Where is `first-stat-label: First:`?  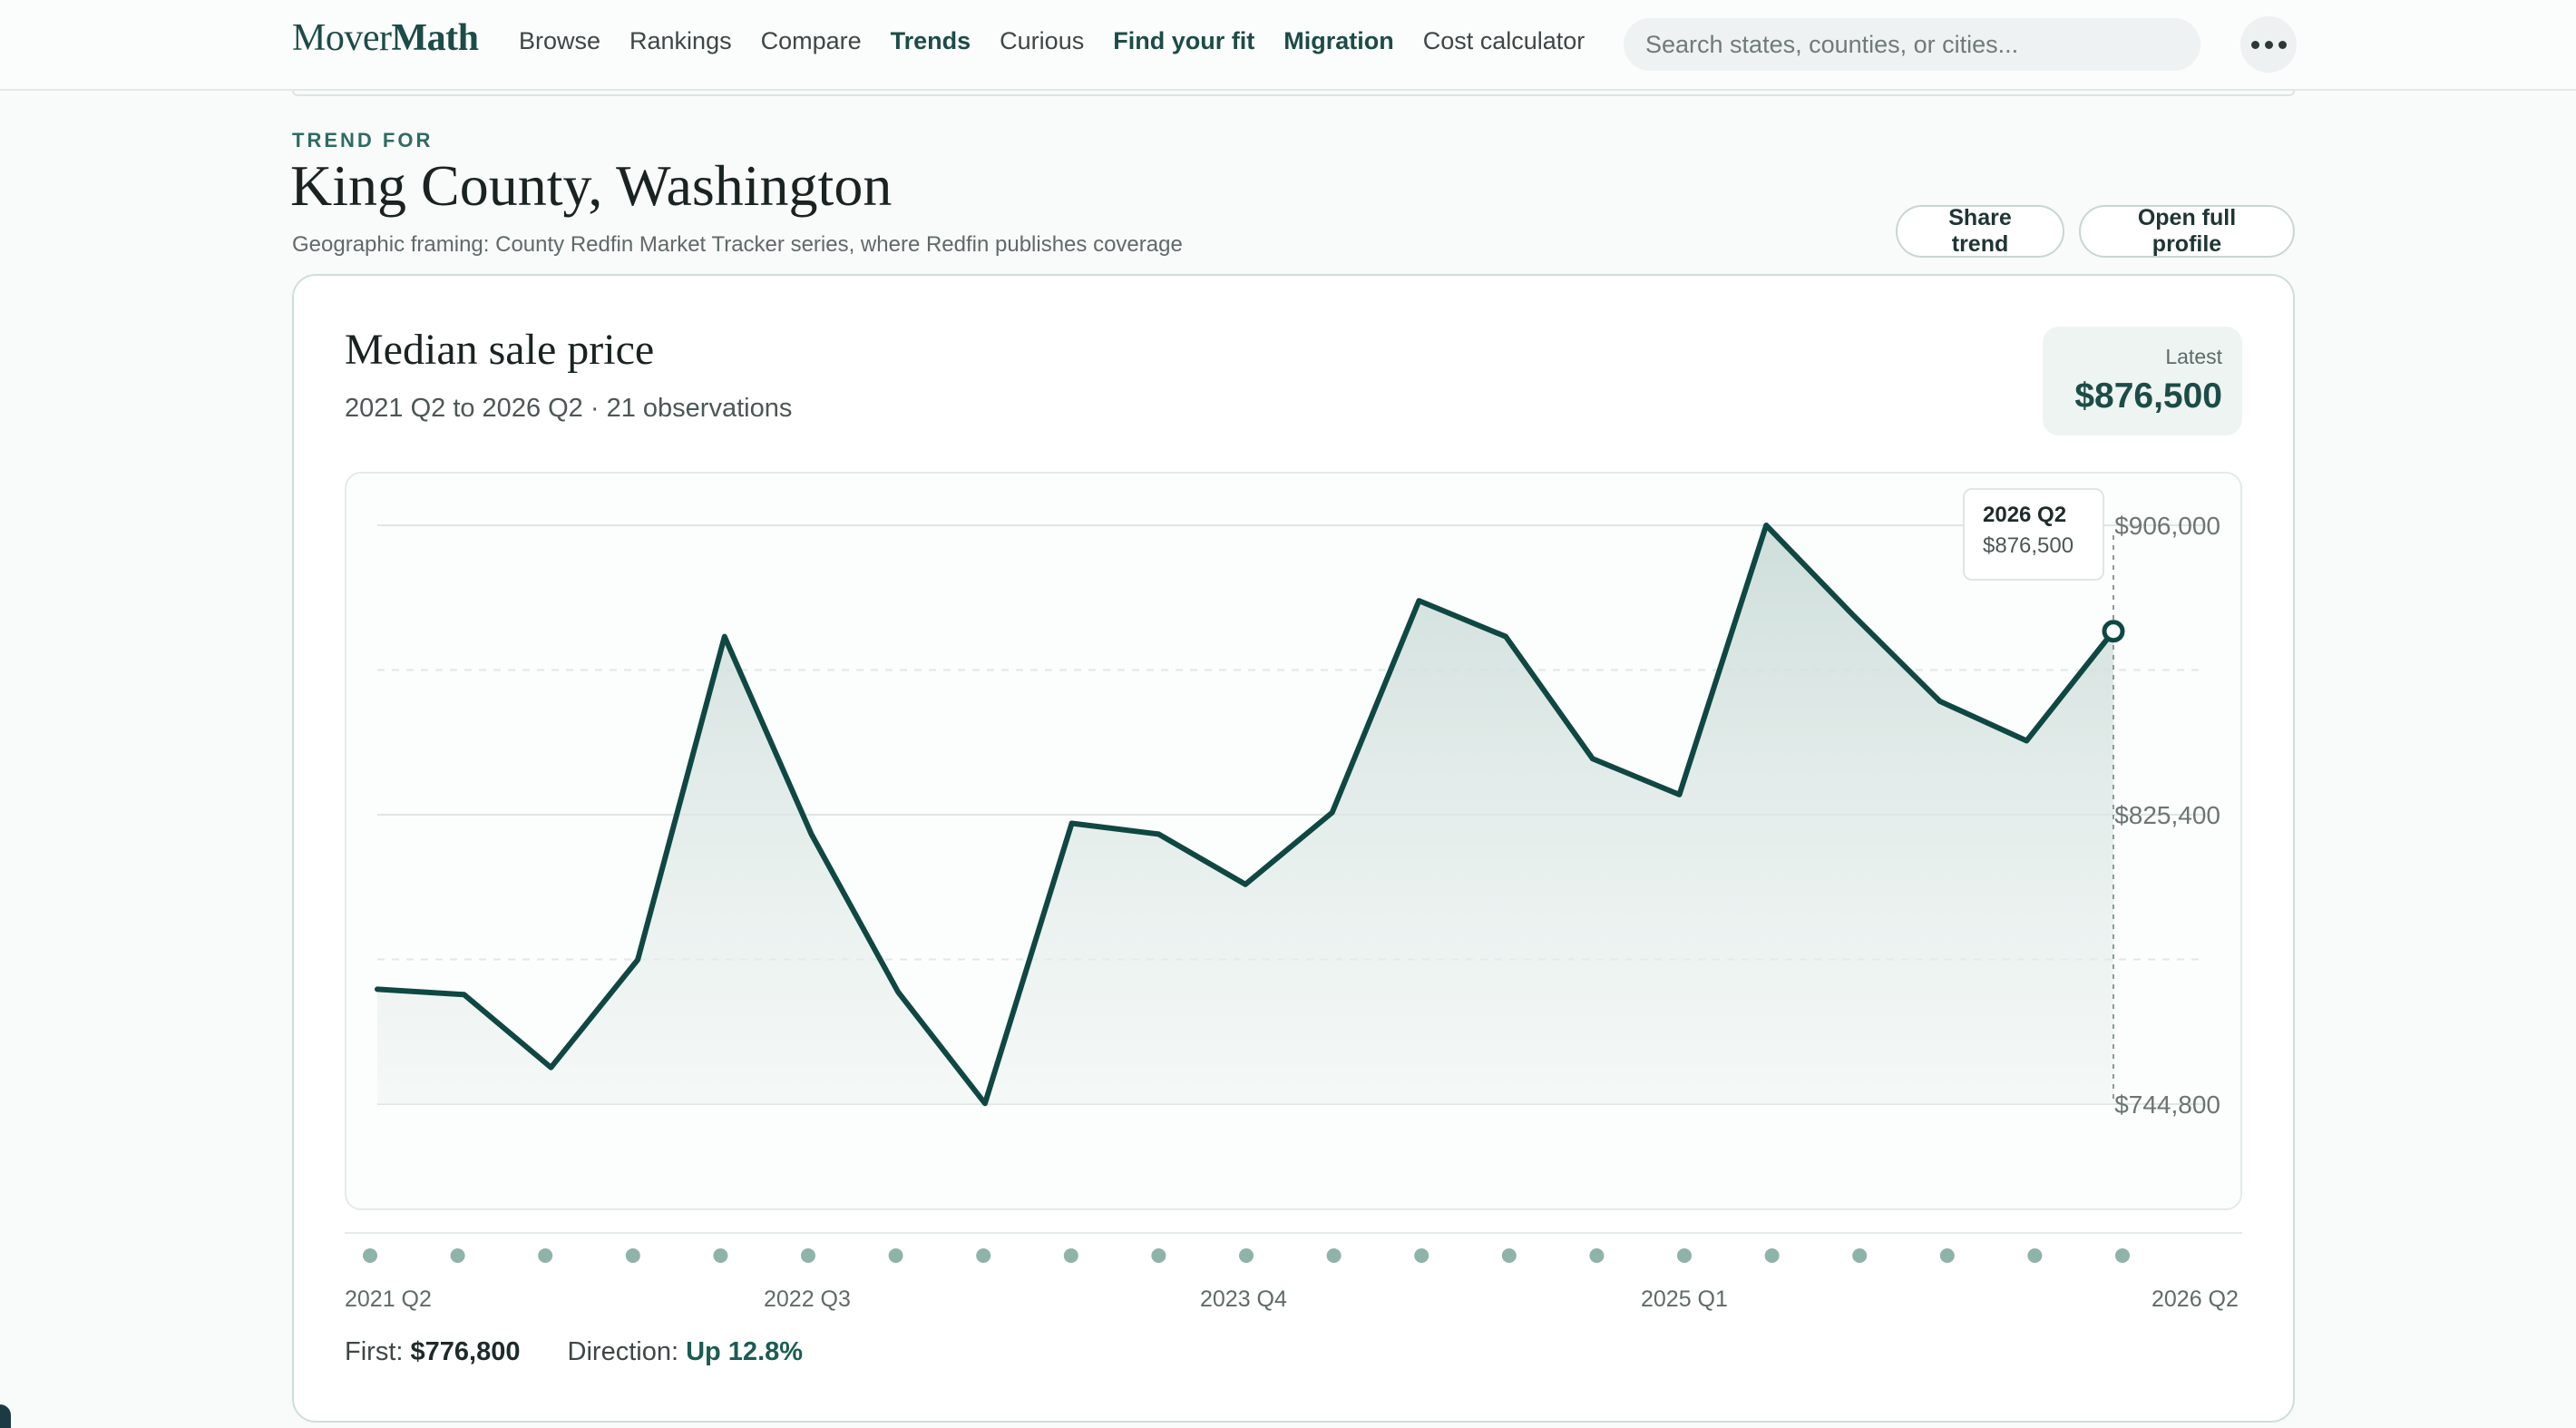 first-stat-label: First: is located at coordinates (374, 1351).